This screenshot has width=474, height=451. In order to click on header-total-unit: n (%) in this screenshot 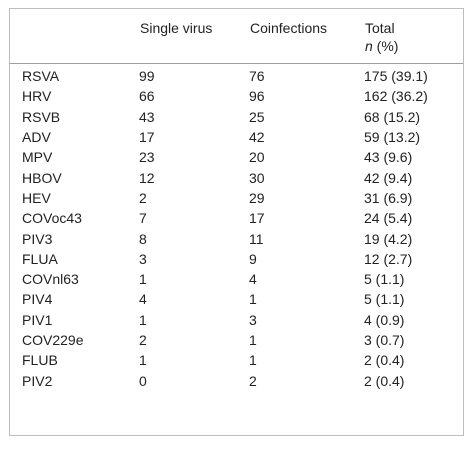, I will do `click(413, 46)`.